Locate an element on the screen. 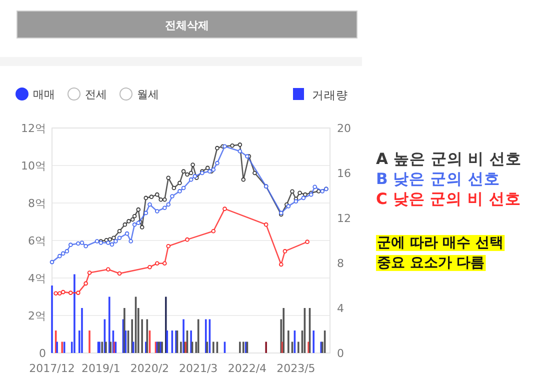  y-tick-label: 2억 is located at coordinates (37, 316).